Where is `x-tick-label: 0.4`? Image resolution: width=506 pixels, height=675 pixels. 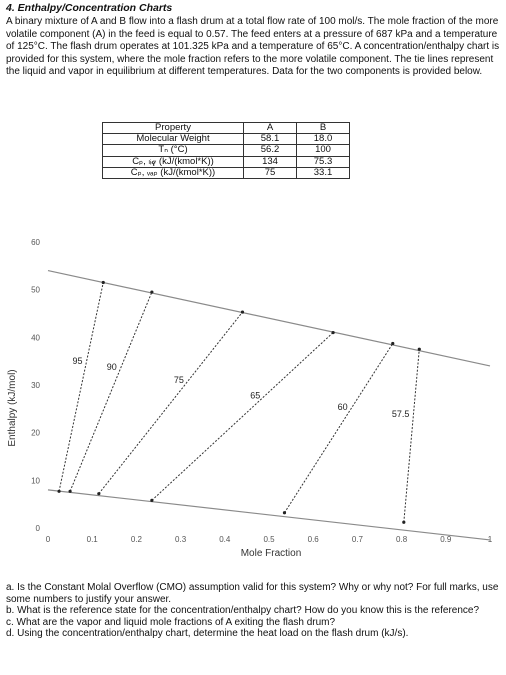
x-tick-label: 0.4 is located at coordinates (225, 539).